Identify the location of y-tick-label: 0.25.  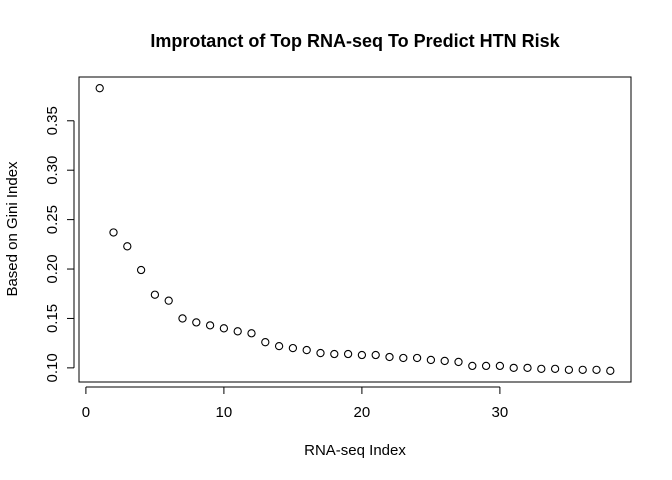
(52, 219).